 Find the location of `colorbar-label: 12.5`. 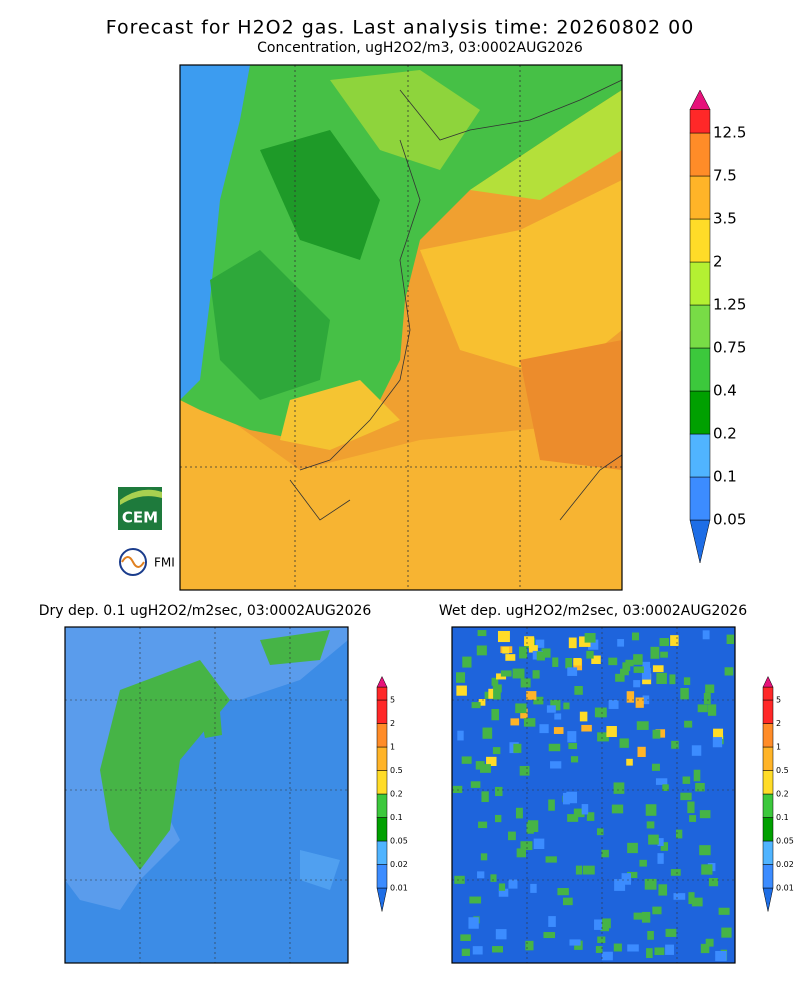

colorbar-label: 12.5 is located at coordinates (729, 133).